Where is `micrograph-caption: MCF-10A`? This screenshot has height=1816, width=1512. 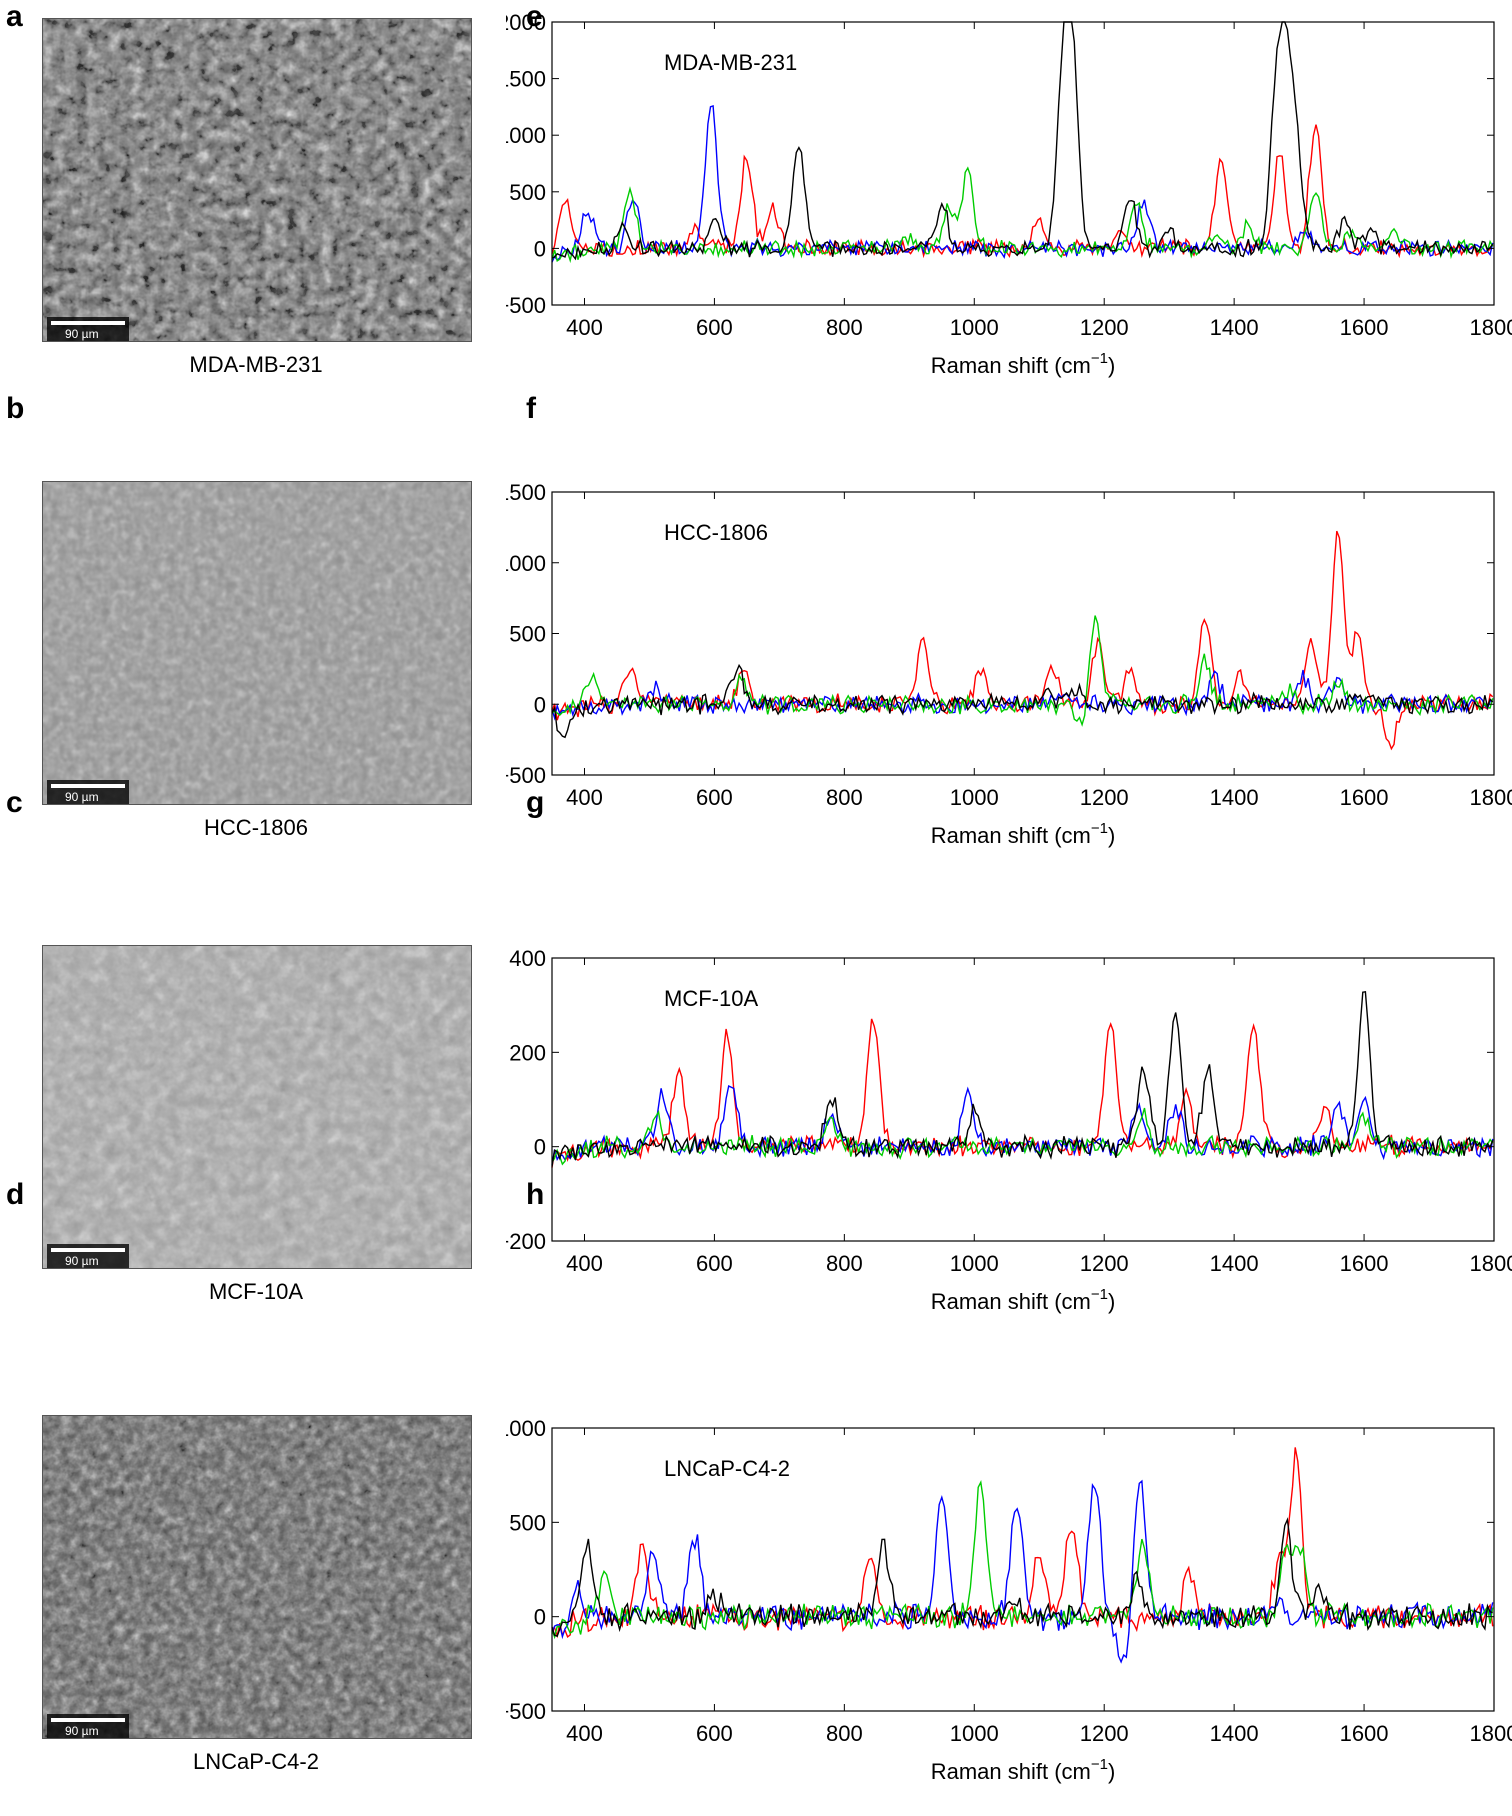 micrograph-caption: MCF-10A is located at coordinates (256, 1291).